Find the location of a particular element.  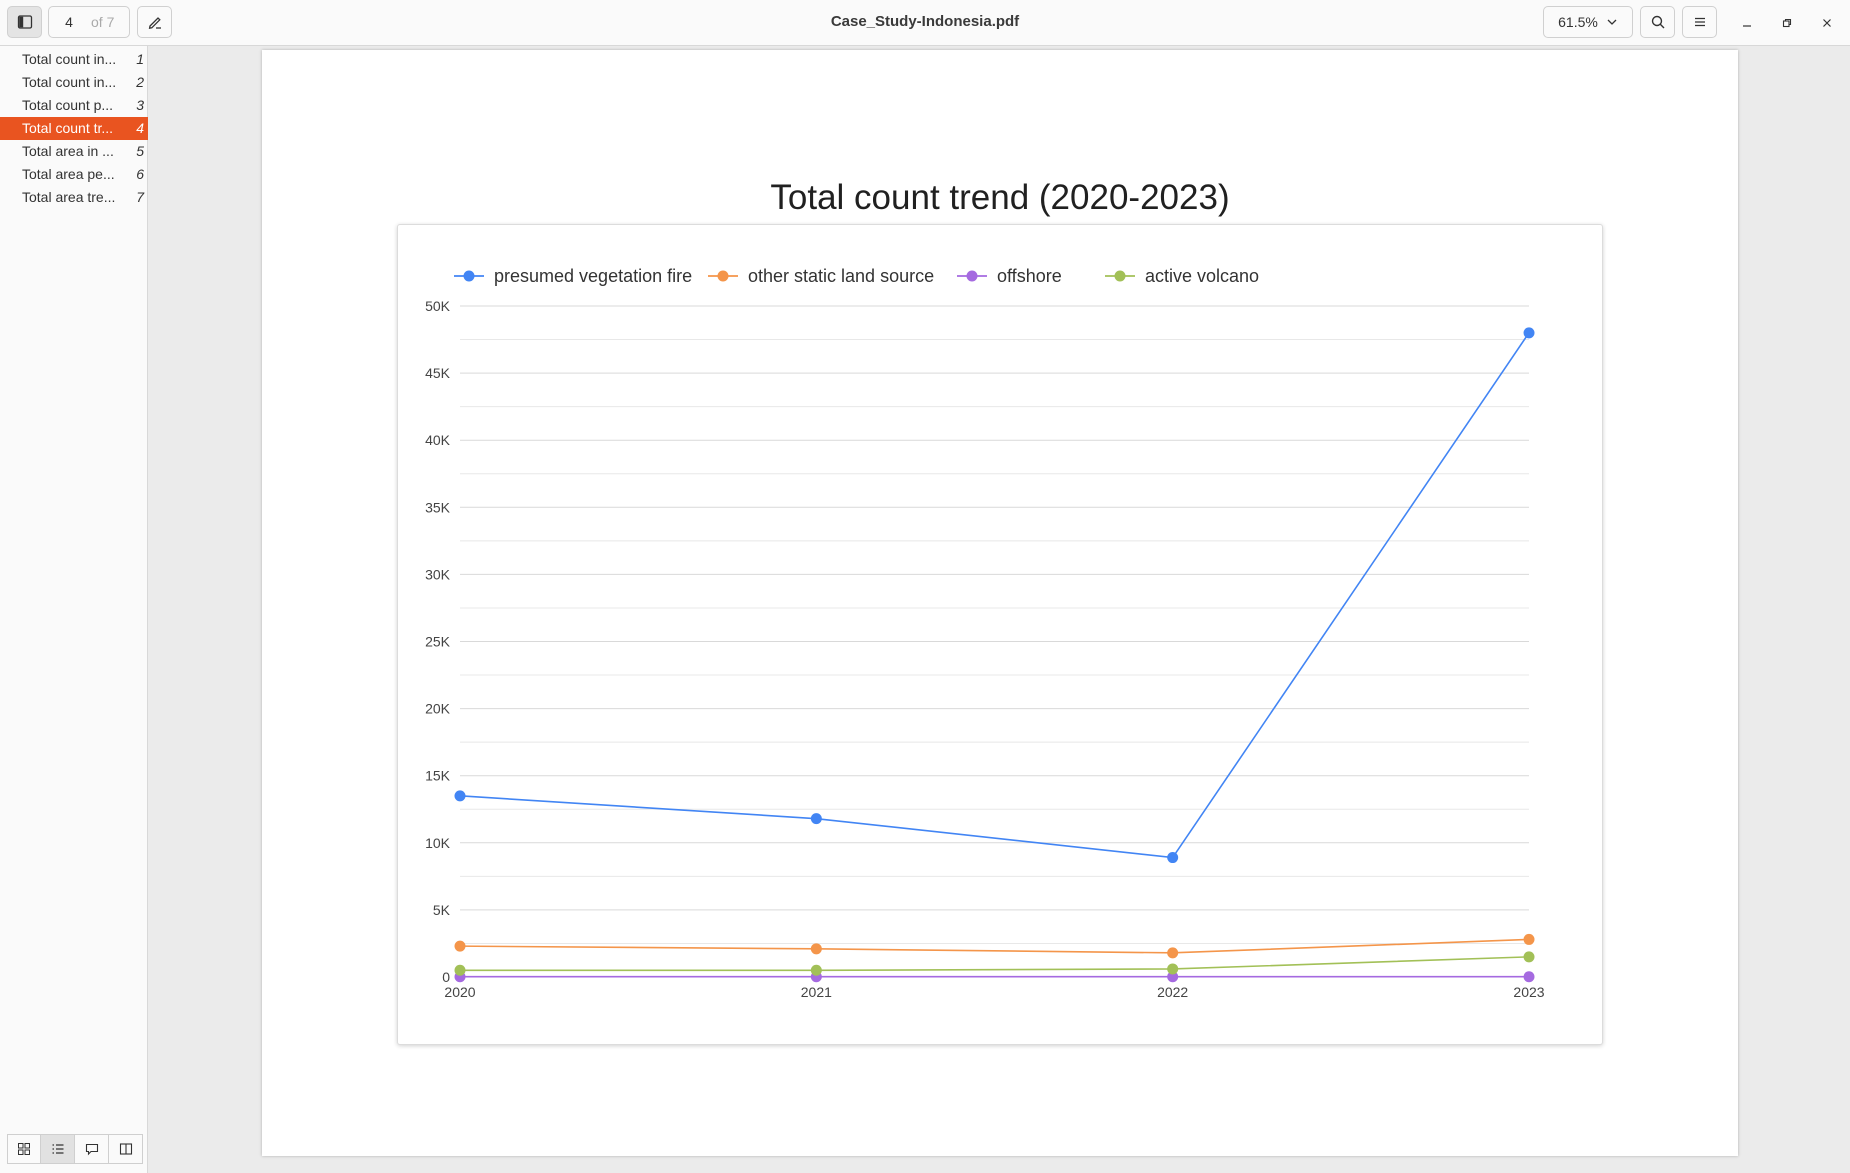

restore-icon is located at coordinates (1787, 23).